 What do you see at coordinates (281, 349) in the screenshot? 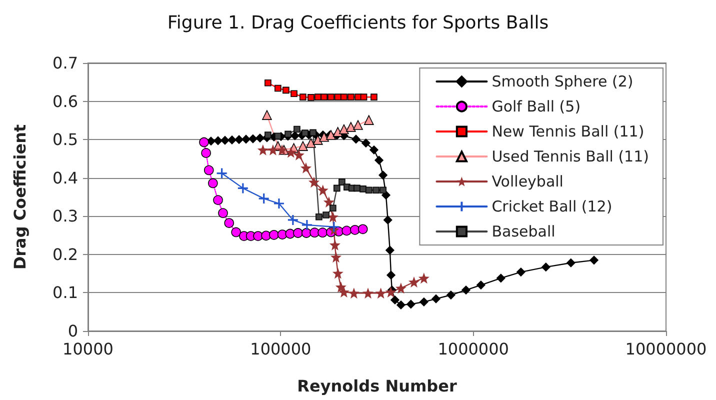
I see `x-tick-label: 100000` at bounding box center [281, 349].